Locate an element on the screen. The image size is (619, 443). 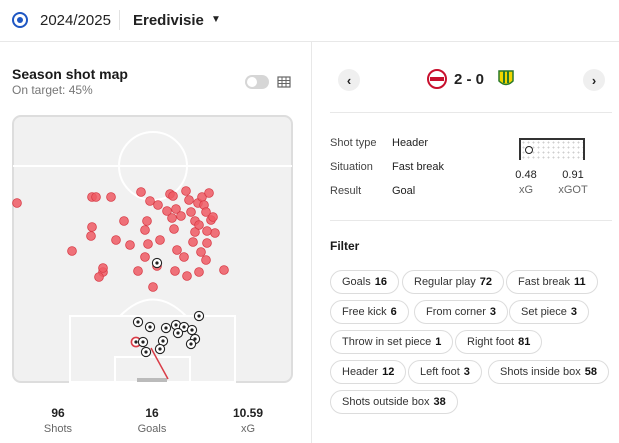
season-selector: 2024/2025 is located at coordinates (75, 20).